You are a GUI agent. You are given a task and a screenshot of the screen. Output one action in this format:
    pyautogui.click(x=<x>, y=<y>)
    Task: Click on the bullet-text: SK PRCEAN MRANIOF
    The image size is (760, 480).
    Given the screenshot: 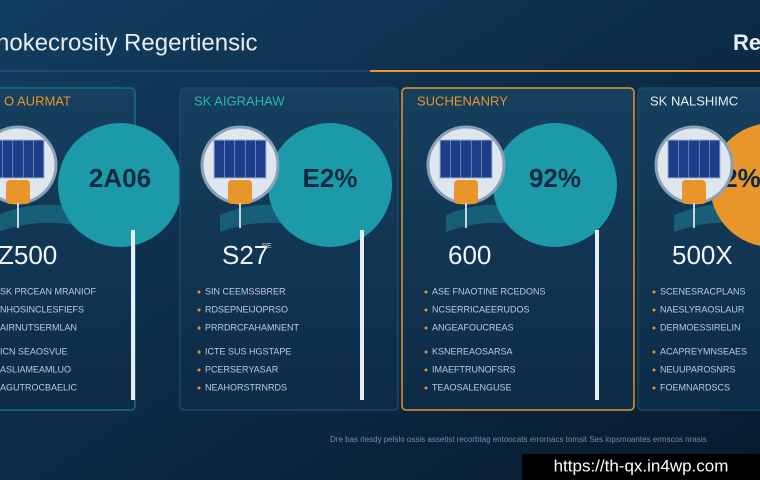 What is the action you would take?
    pyautogui.click(x=48, y=291)
    